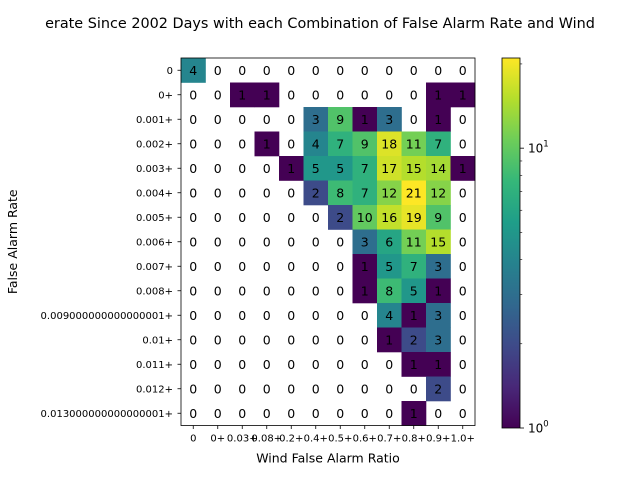 This screenshot has height=484, width=640. What do you see at coordinates (316, 439) in the screenshot?
I see `x-tick-label: 0.4+` at bounding box center [316, 439].